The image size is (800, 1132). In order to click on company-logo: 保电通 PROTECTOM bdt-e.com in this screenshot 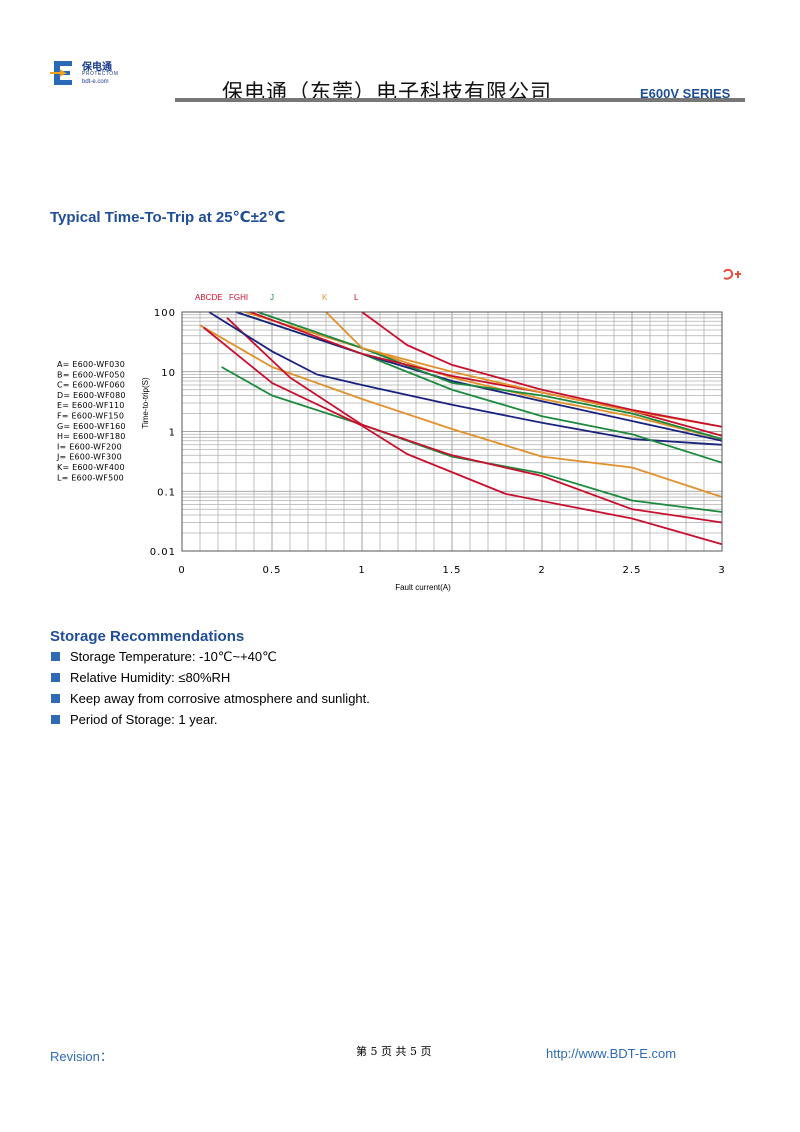, I will do `click(95, 72)`.